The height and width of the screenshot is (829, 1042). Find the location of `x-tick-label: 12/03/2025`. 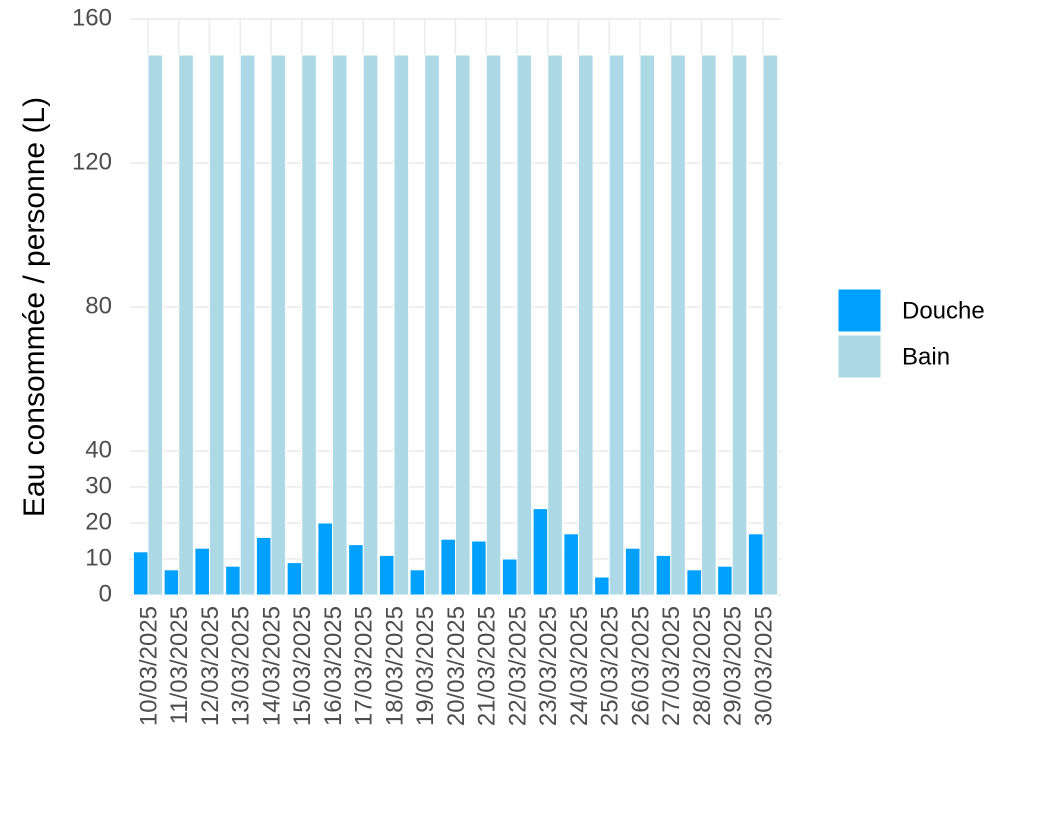

x-tick-label: 12/03/2025 is located at coordinates (210, 666).